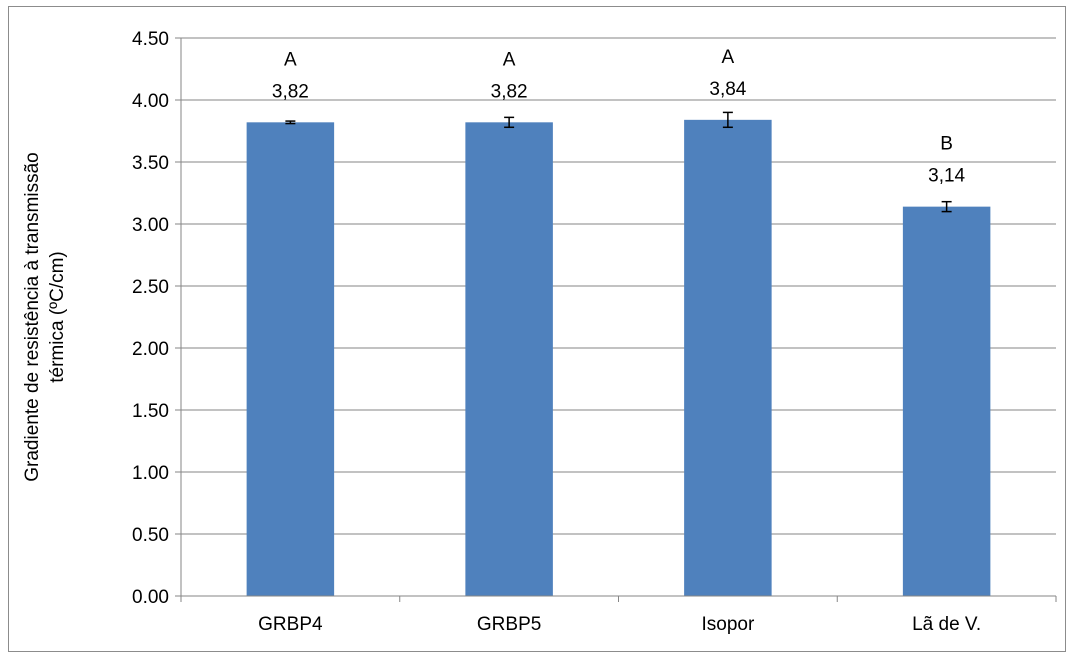 The image size is (1073, 655). What do you see at coordinates (150, 39) in the screenshot?
I see `y-tick-label: 4.50` at bounding box center [150, 39].